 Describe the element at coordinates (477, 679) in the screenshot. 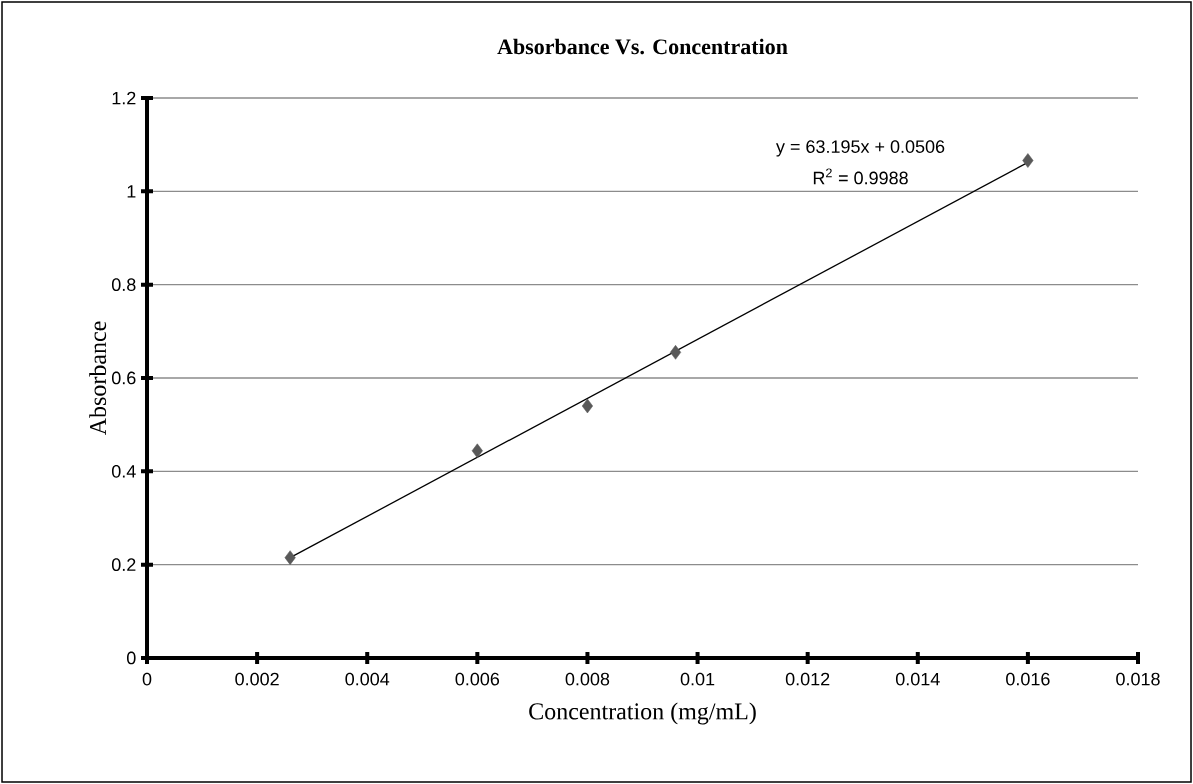

I see `x-tick-label: 0.006` at that location.